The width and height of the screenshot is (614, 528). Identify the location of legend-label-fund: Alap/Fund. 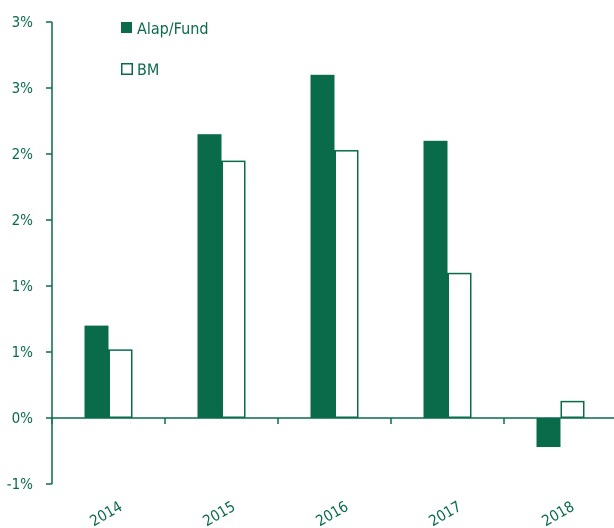
(172, 28).